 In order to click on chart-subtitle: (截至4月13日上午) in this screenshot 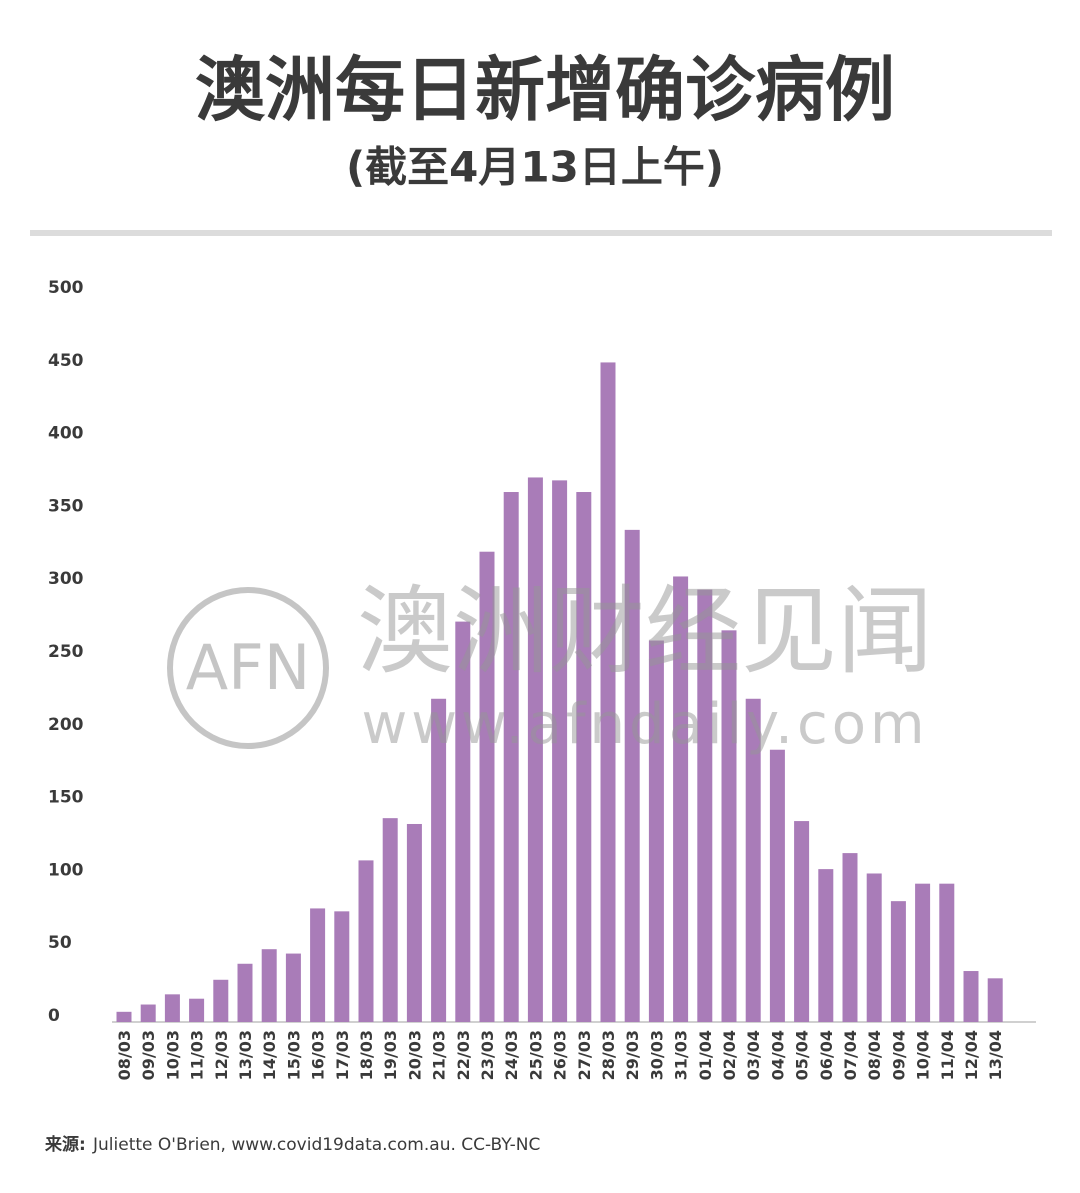, I will do `click(535, 167)`.